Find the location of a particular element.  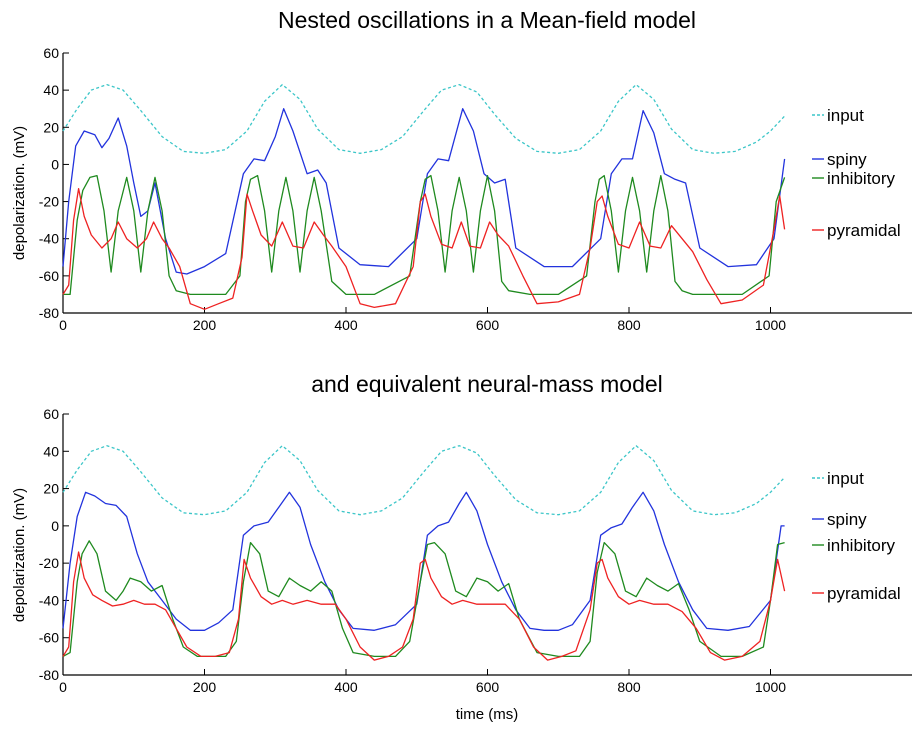

legend: input spiny inhibitory pyramidal is located at coordinates (856, 536).